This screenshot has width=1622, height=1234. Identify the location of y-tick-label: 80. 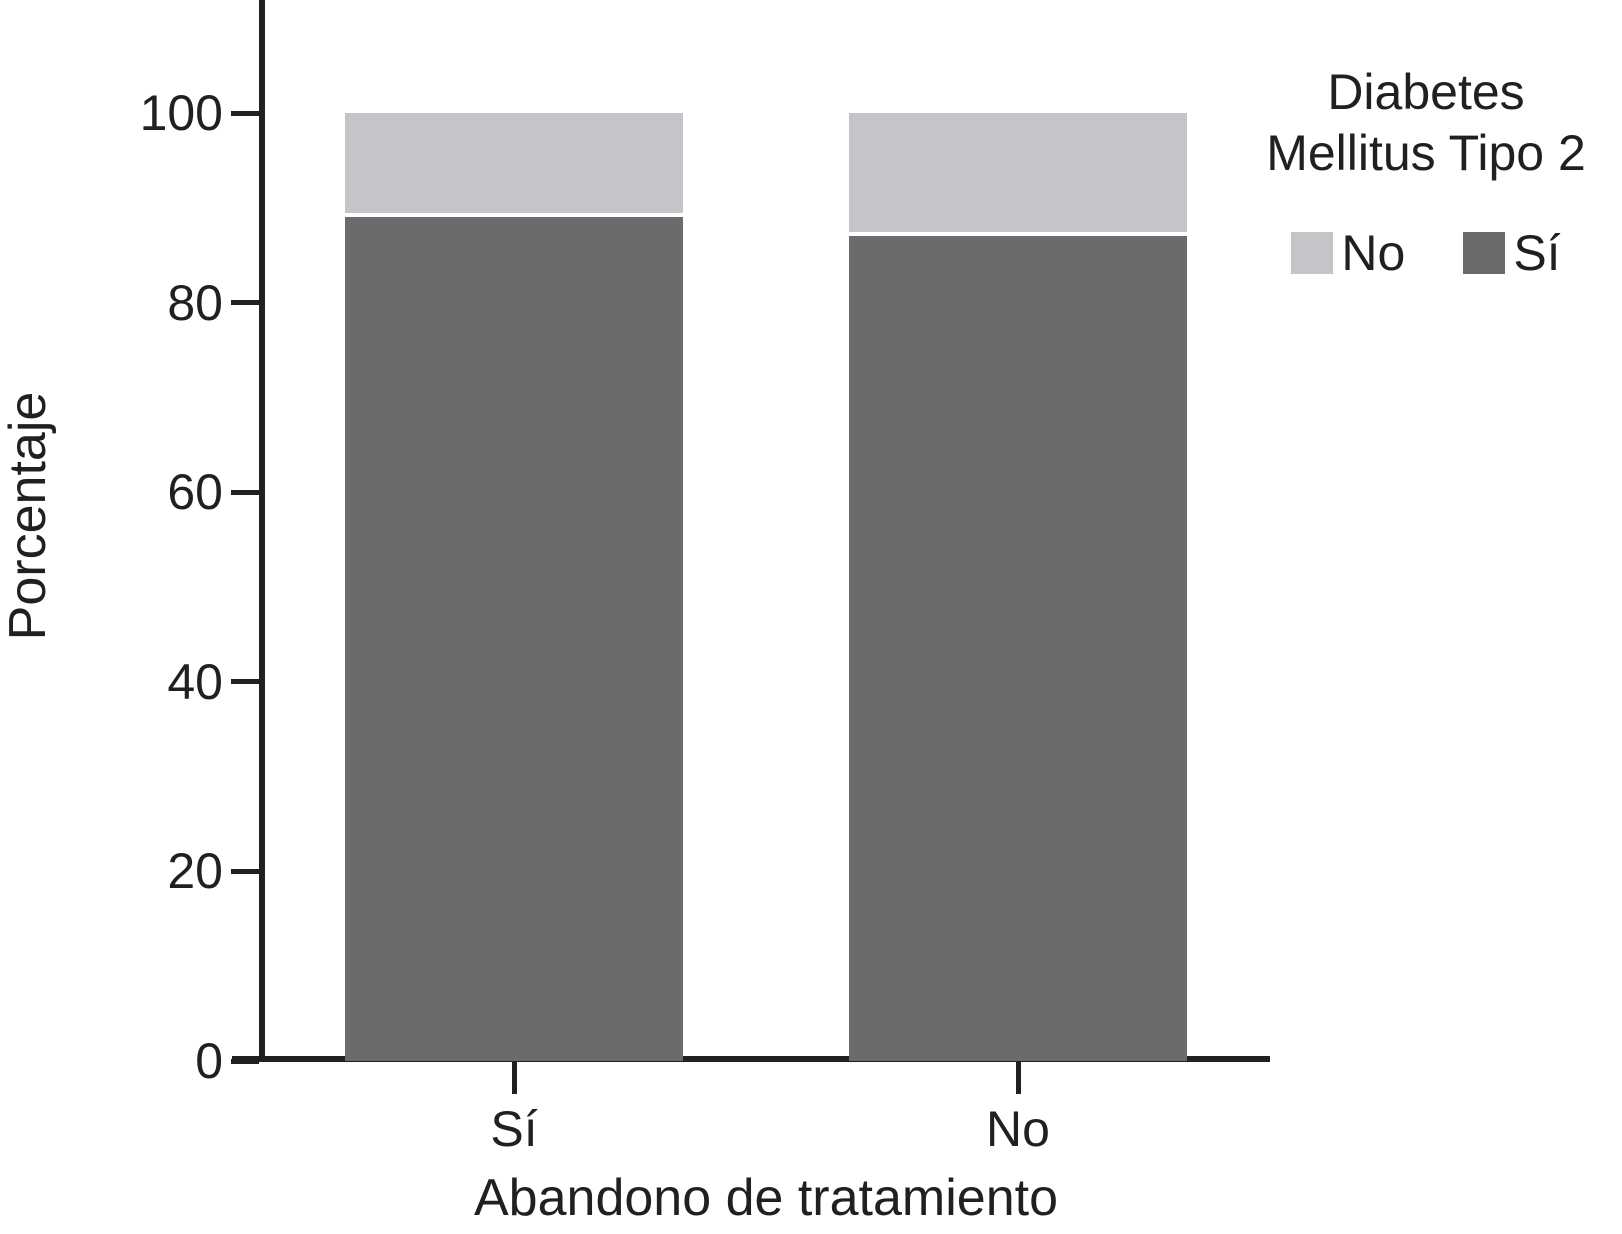
(195, 302).